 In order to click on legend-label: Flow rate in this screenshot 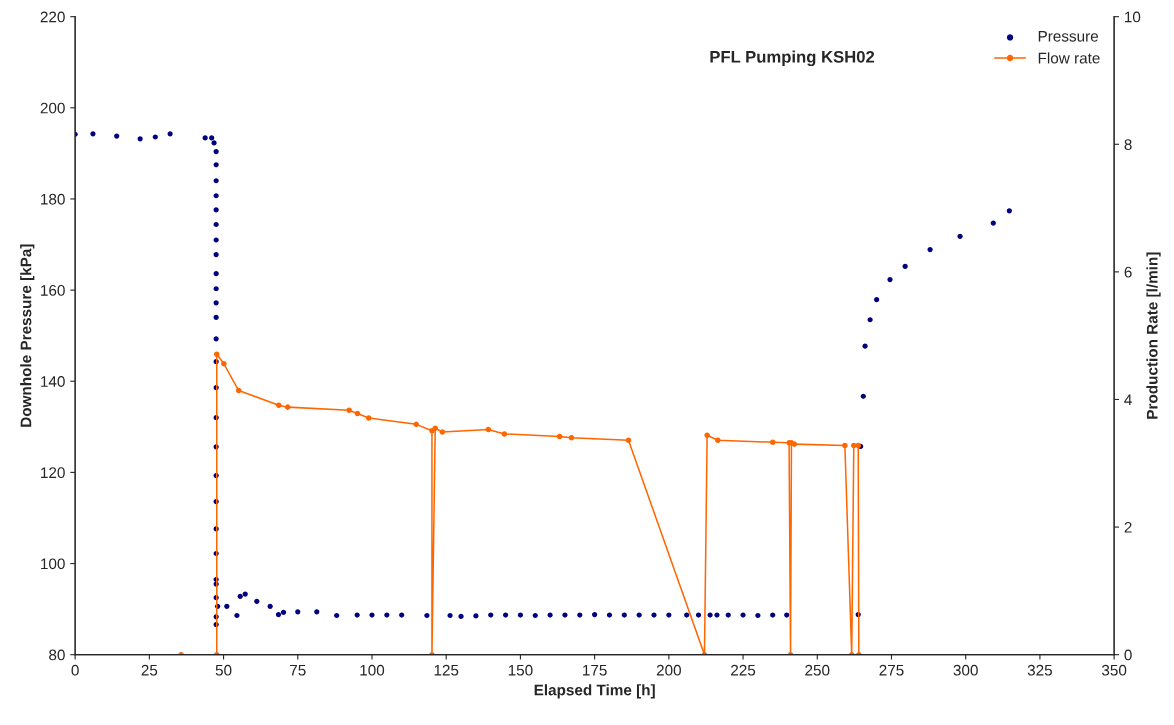, I will do `click(1069, 58)`.